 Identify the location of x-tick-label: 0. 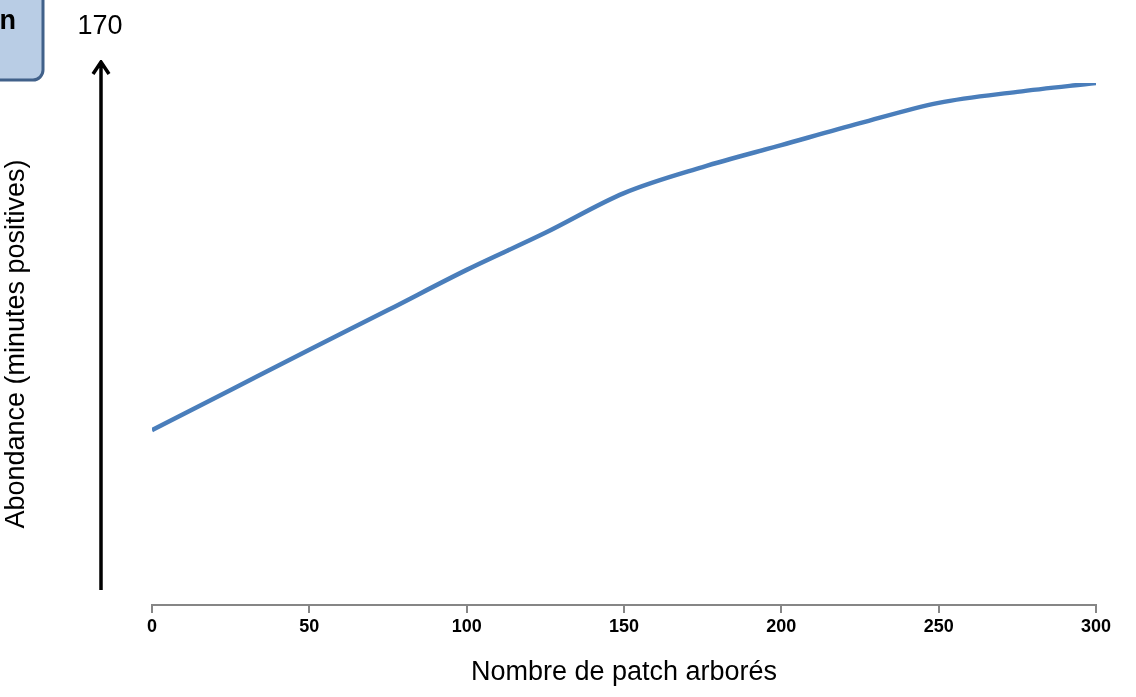
(152, 625).